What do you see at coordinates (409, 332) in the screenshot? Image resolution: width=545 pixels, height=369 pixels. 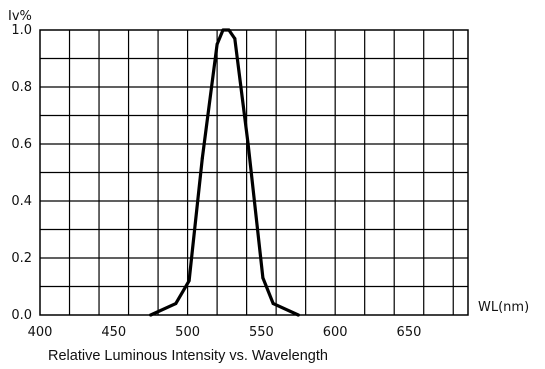 I see `x-tick-label: 650` at bounding box center [409, 332].